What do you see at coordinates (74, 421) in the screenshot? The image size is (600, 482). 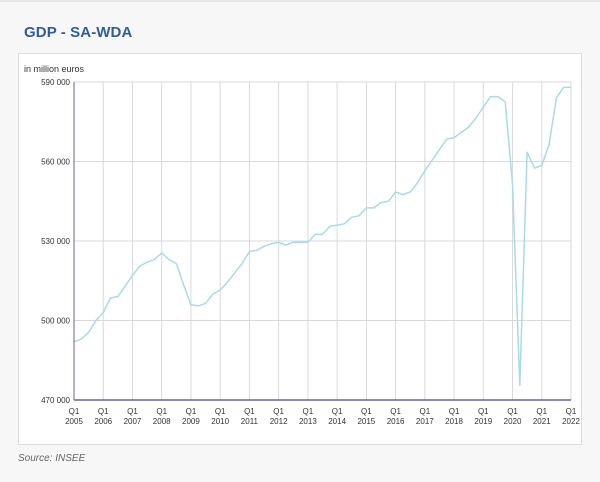 I see `x-tick-year: 2005` at bounding box center [74, 421].